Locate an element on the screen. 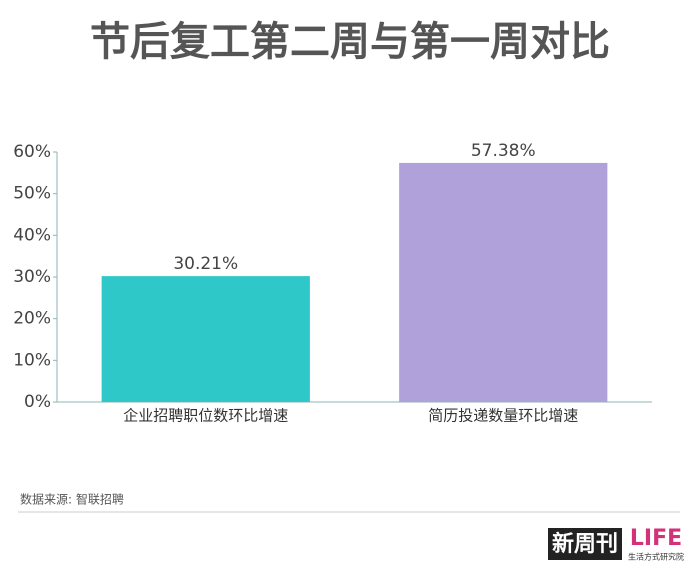 This screenshot has width=700, height=576. x-tick-label: 企业招聘职位数环比增速 is located at coordinates (205, 416).